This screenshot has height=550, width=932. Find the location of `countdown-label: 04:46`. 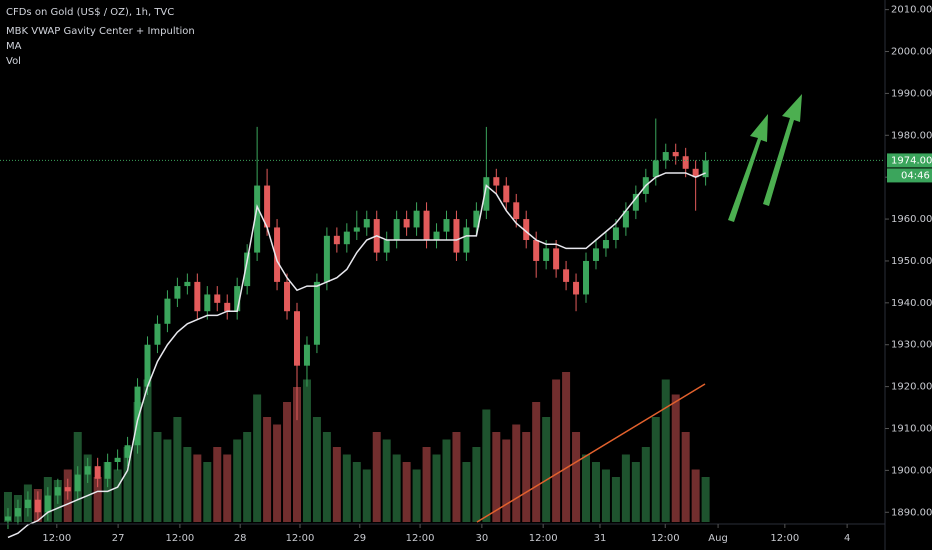

countdown-label: 04:46 is located at coordinates (915, 175).